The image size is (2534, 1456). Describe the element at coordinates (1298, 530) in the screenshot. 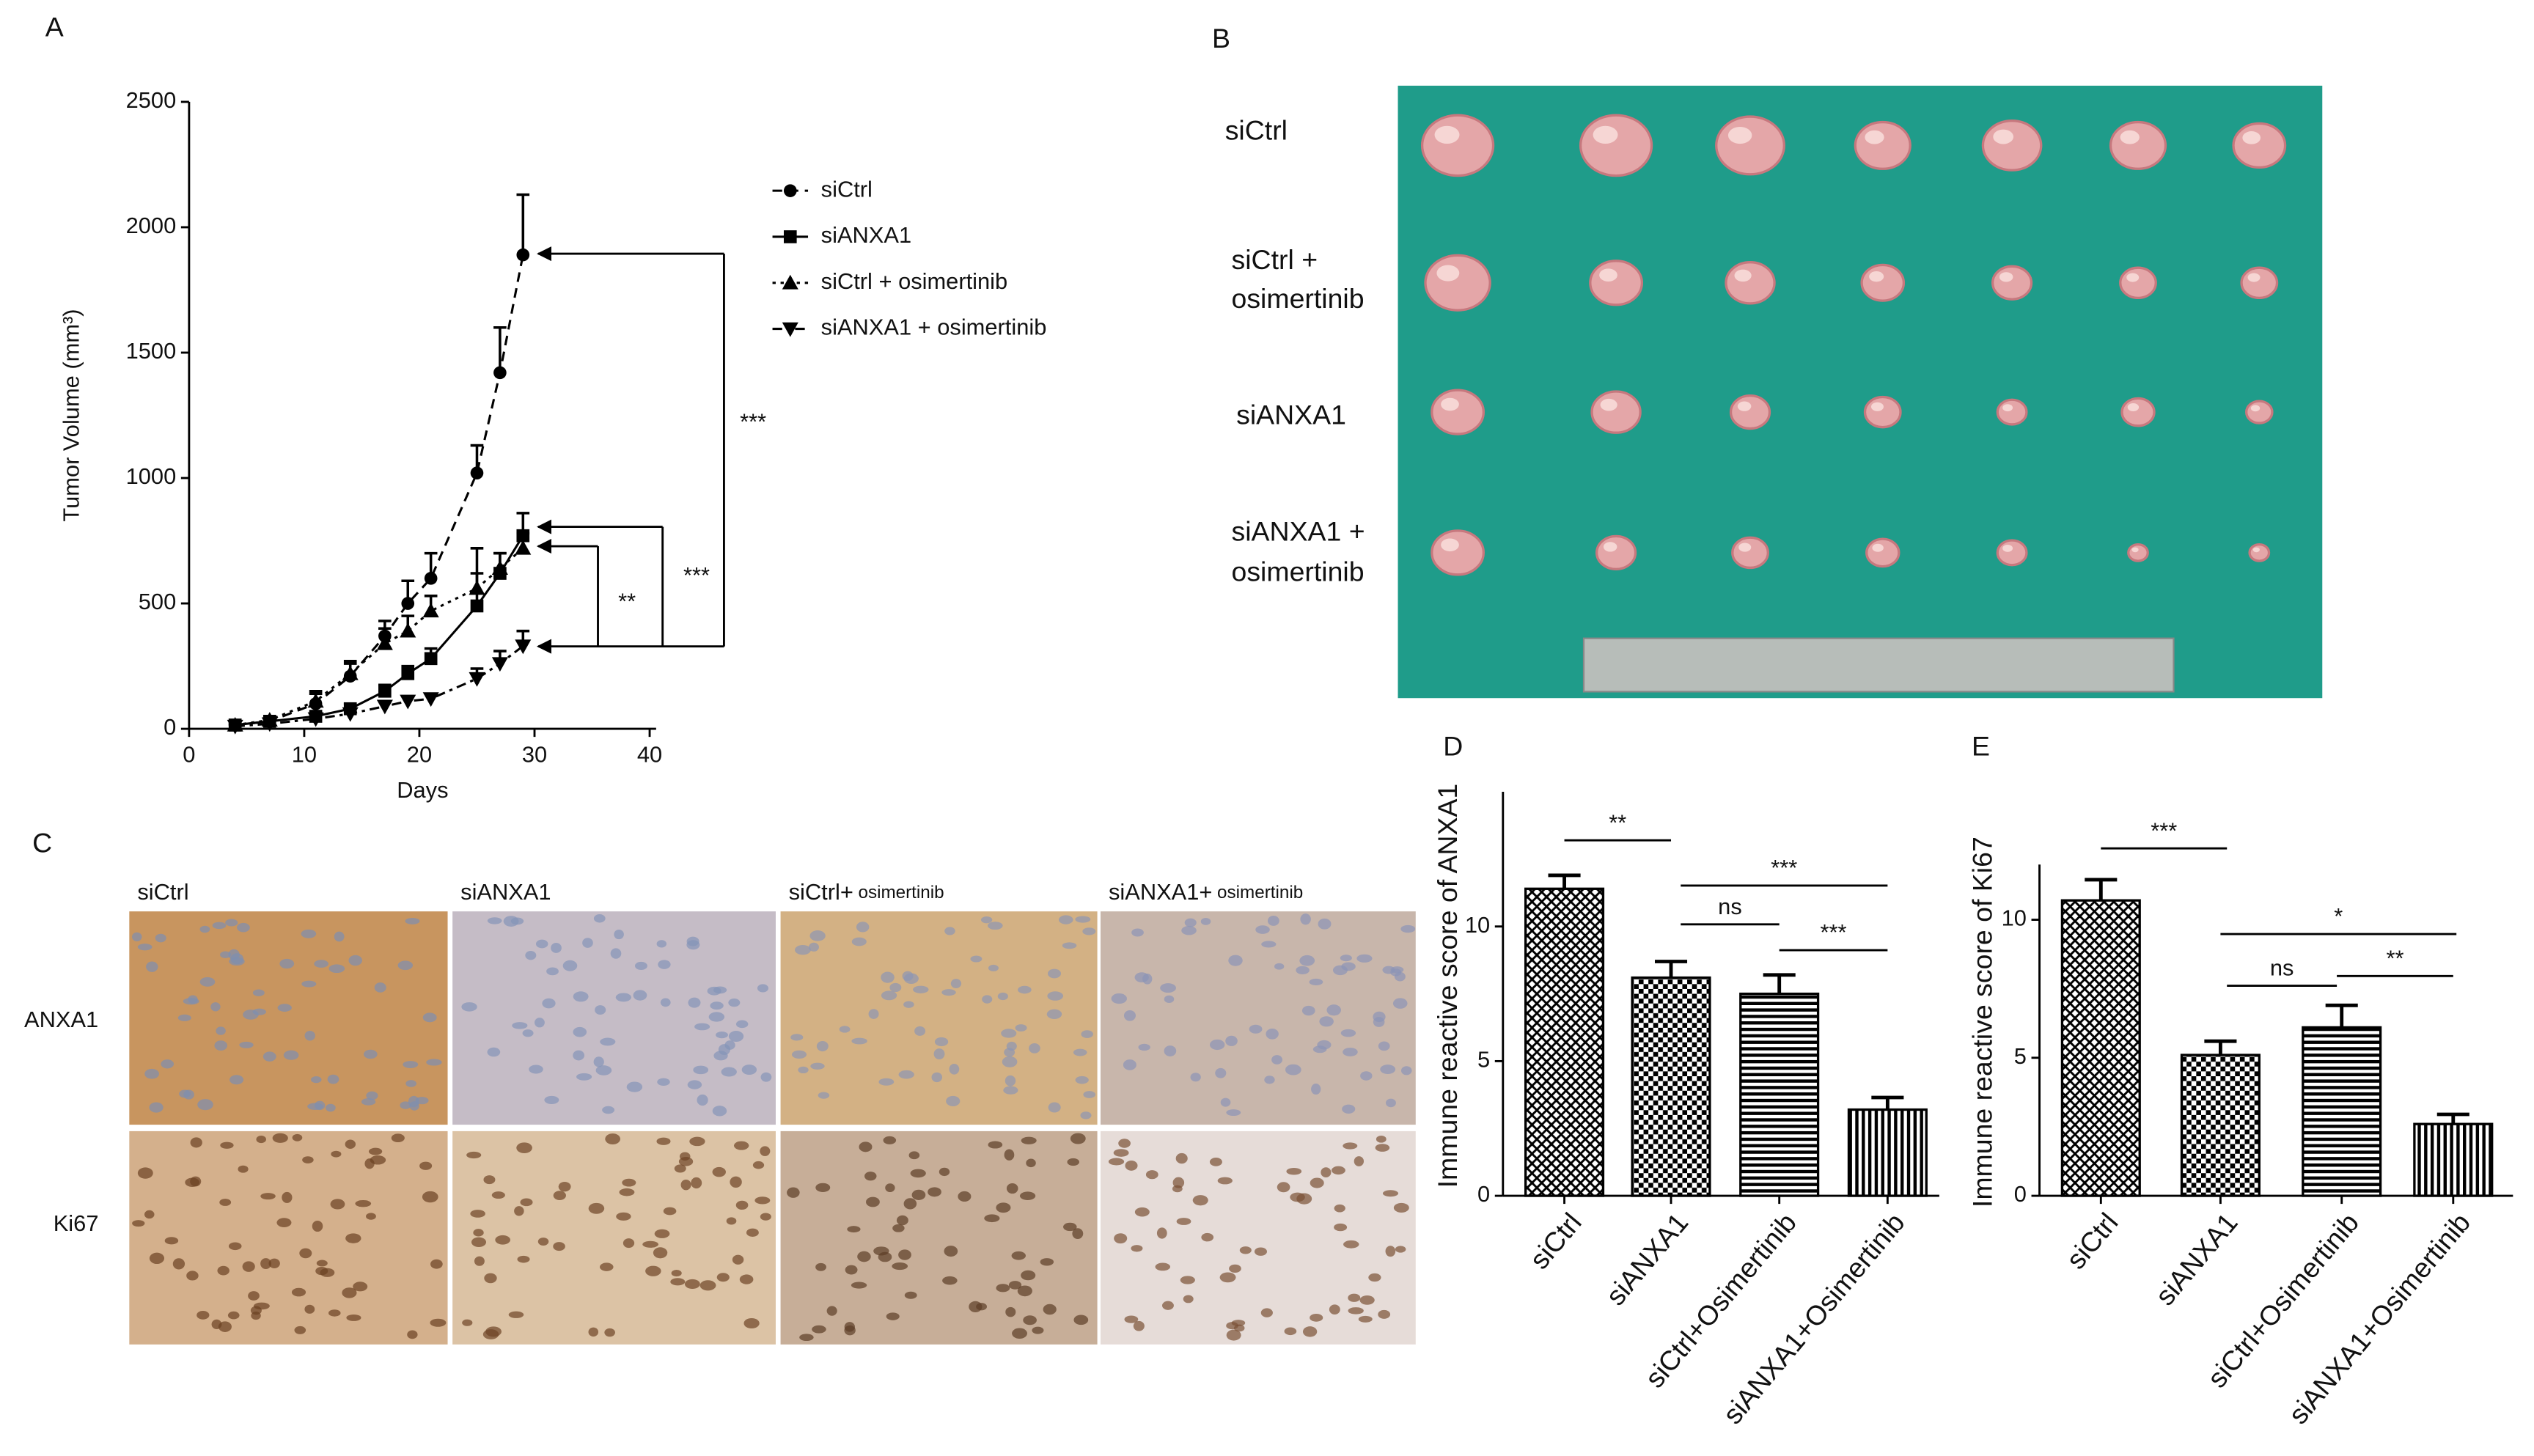

I see `row-label: siANXA1 +` at that location.